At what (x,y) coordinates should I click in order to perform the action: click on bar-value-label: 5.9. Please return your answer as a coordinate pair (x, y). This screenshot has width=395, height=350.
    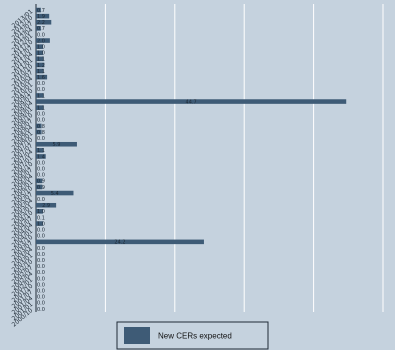
    Looking at the image, I should click on (56, 145).